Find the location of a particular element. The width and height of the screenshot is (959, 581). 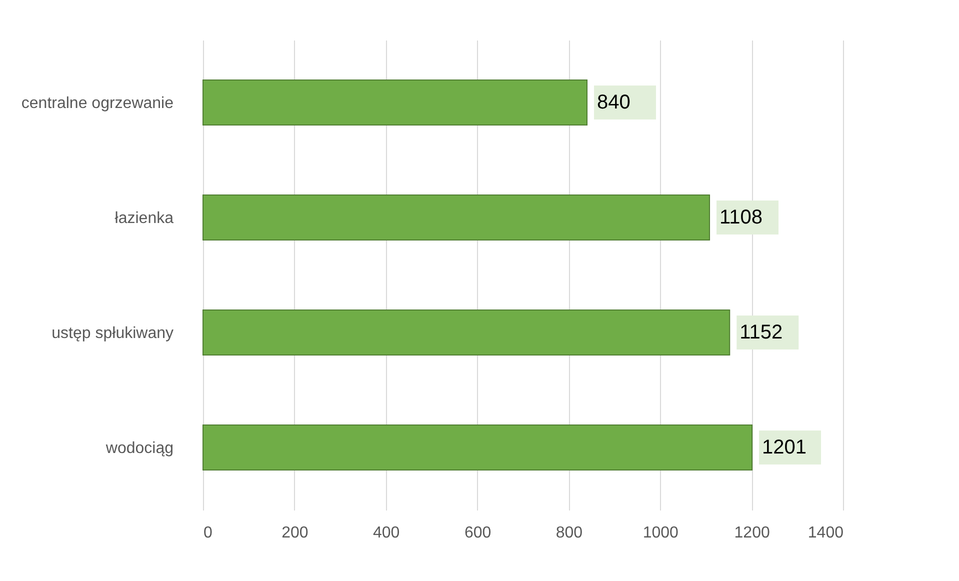

y-tick-label: ustęp spłukiwany is located at coordinates (113, 333).